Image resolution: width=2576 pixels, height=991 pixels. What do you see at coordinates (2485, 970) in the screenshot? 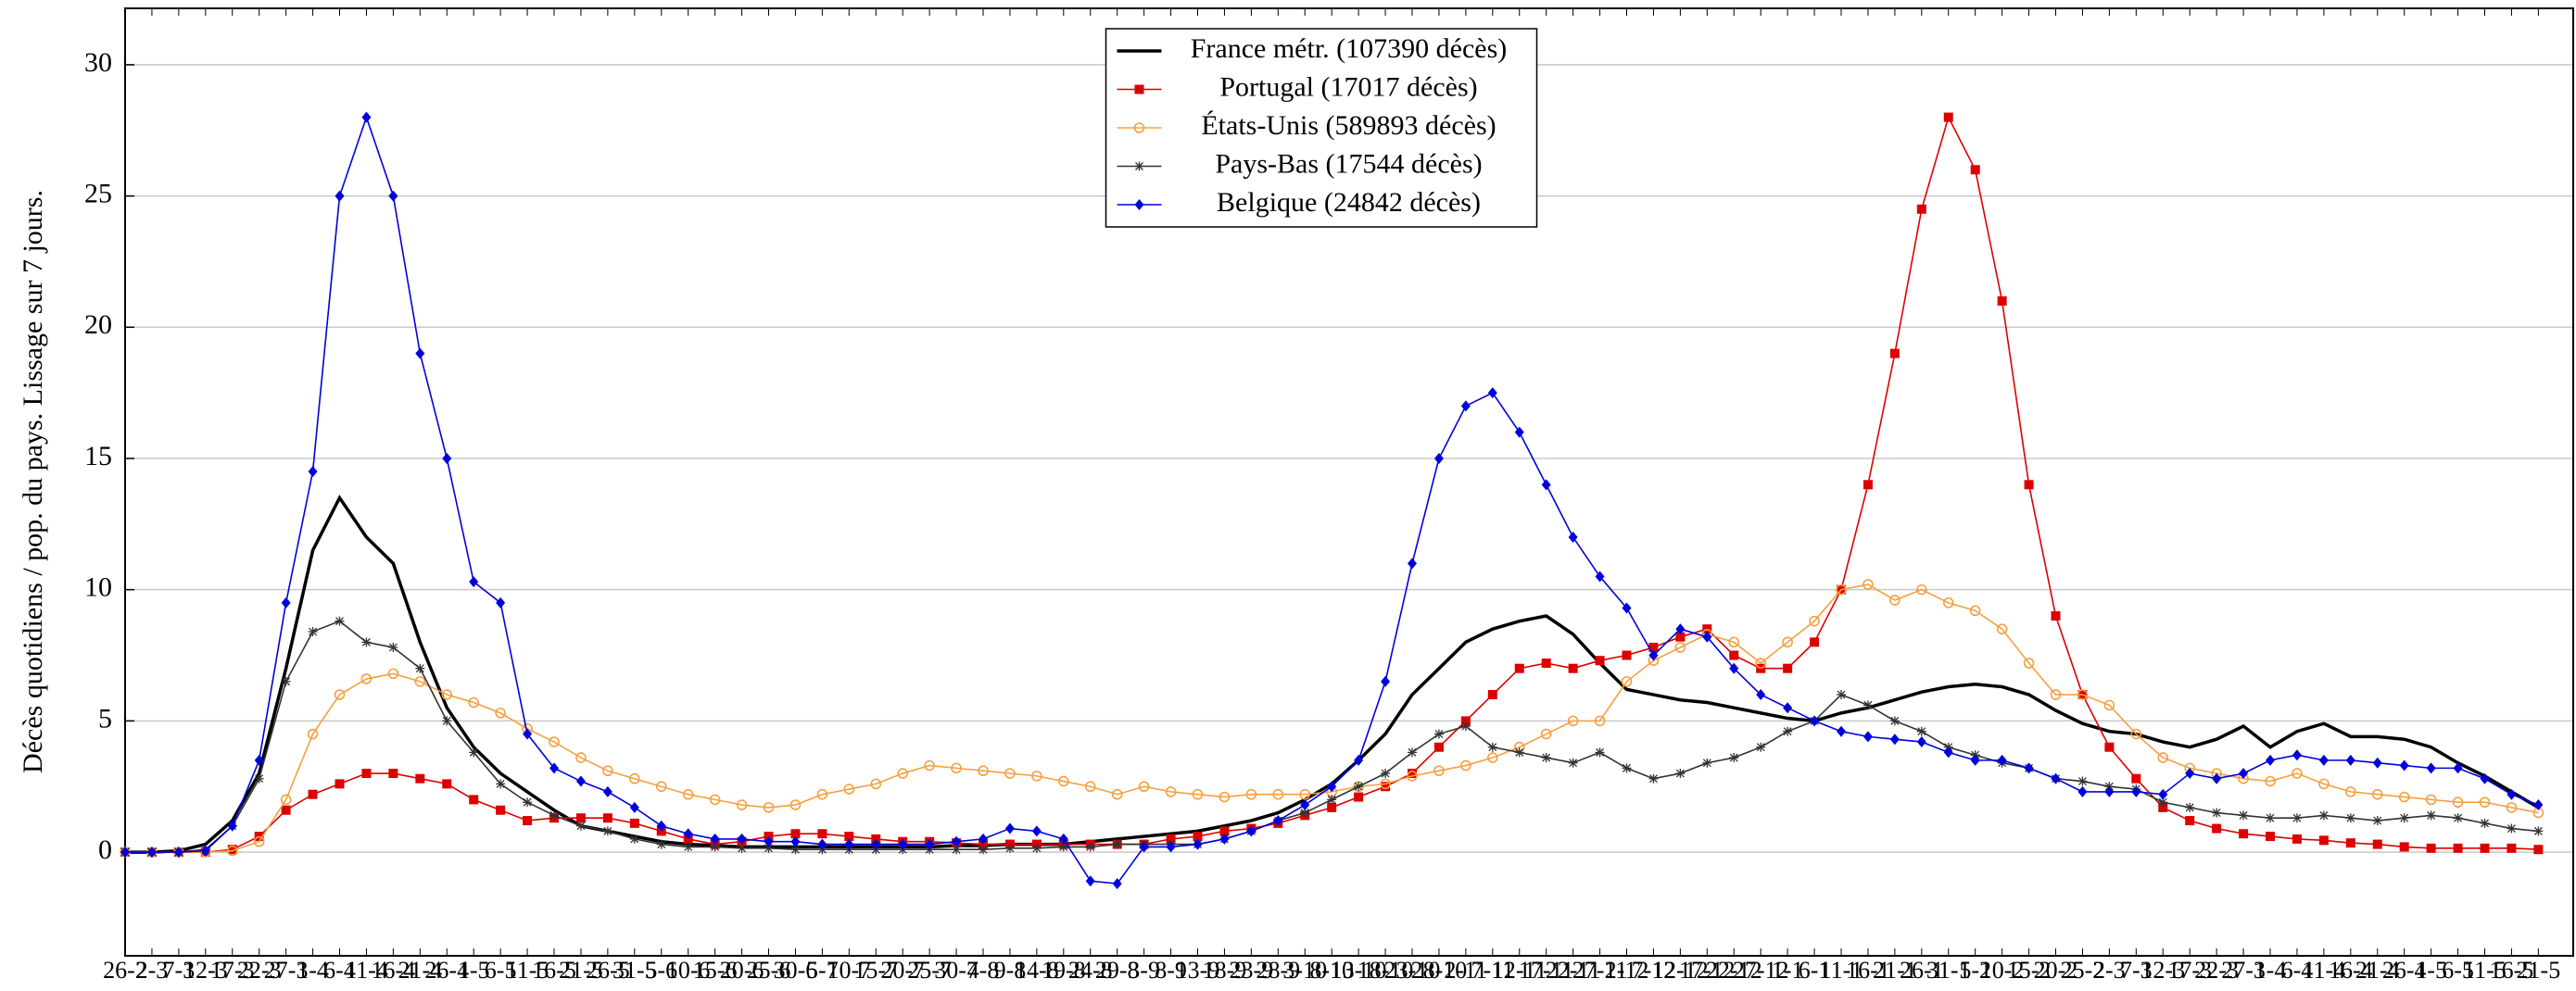
I see `x-tick-label: 11-5` at bounding box center [2485, 970].